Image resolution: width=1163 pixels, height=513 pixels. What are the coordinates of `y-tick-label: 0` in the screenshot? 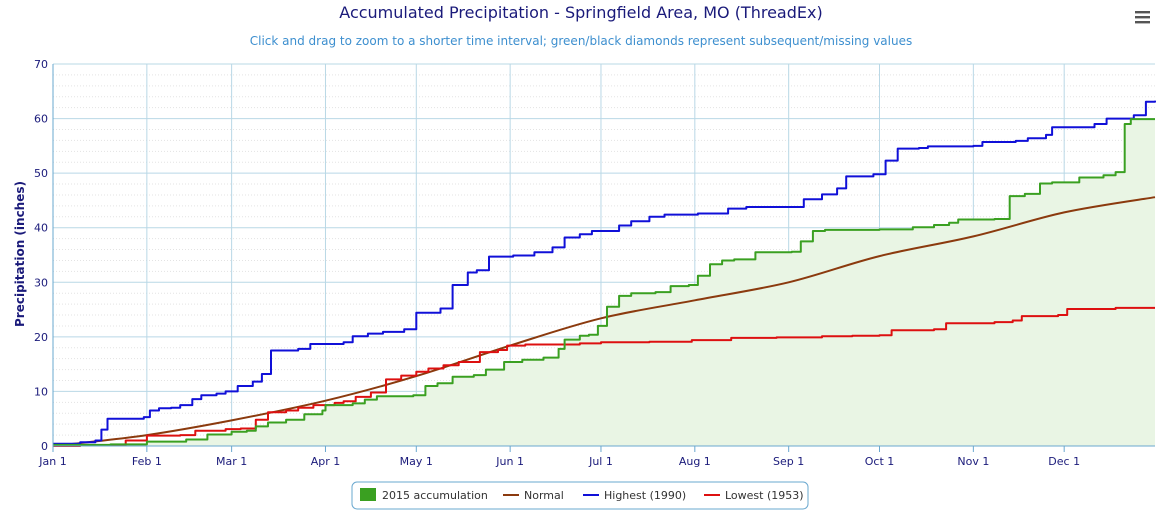 It's located at (44, 446).